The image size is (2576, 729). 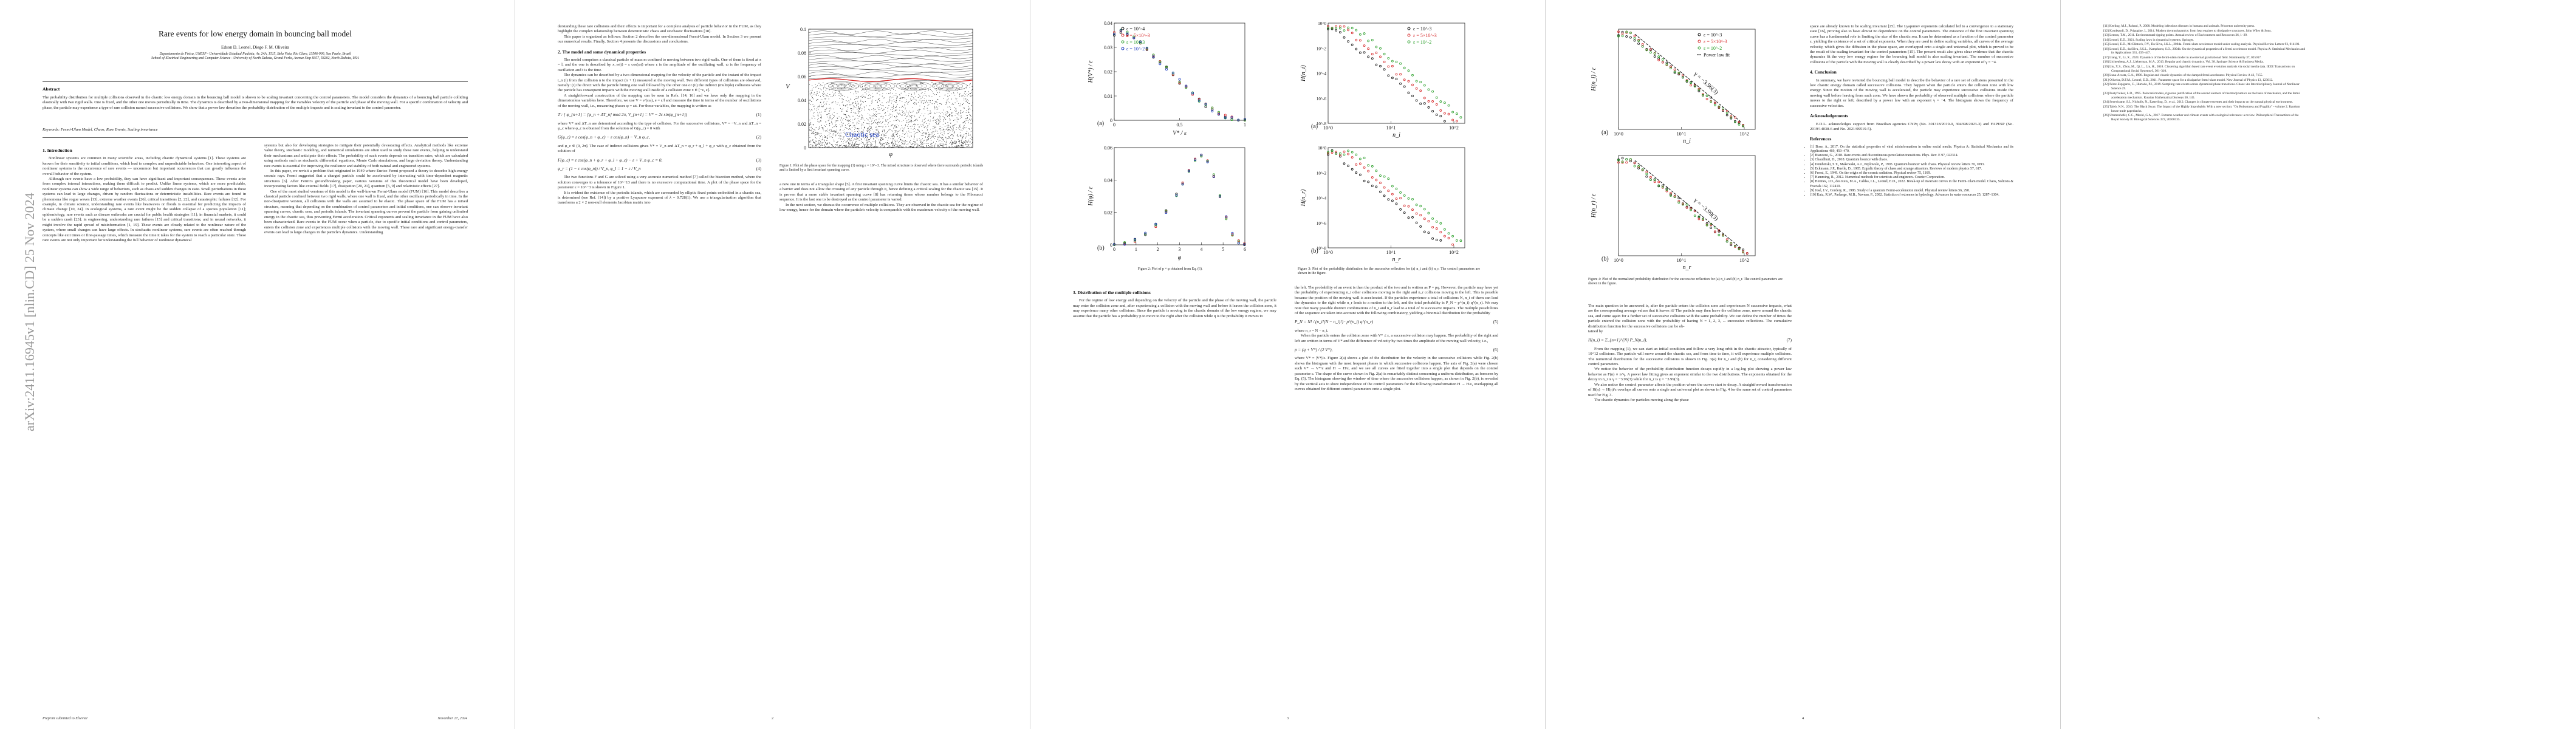 I want to click on chaotic-sea-annotation: Chaotic sea, so click(x=862, y=135).